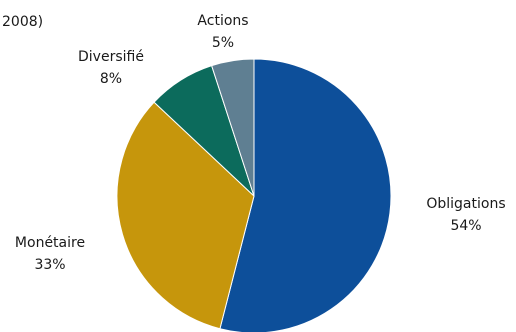 The image size is (516, 332). What do you see at coordinates (111, 57) in the screenshot?
I see `slice-label-diversifie: Diversifié` at bounding box center [111, 57].